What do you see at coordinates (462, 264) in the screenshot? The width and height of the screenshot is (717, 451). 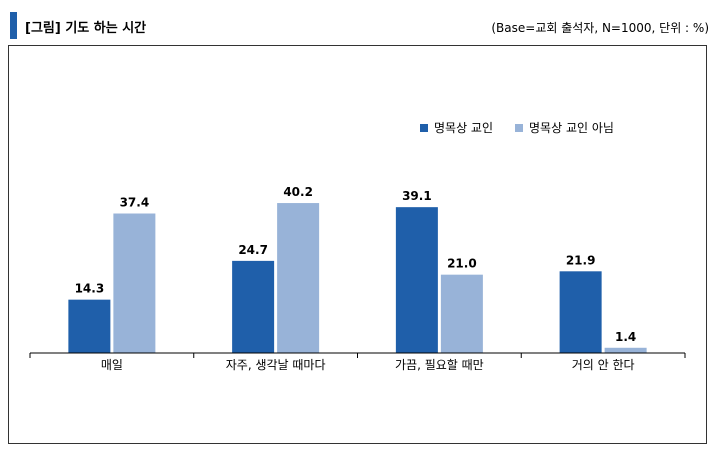 I see `data-label-3-series-2: 21.0` at bounding box center [462, 264].